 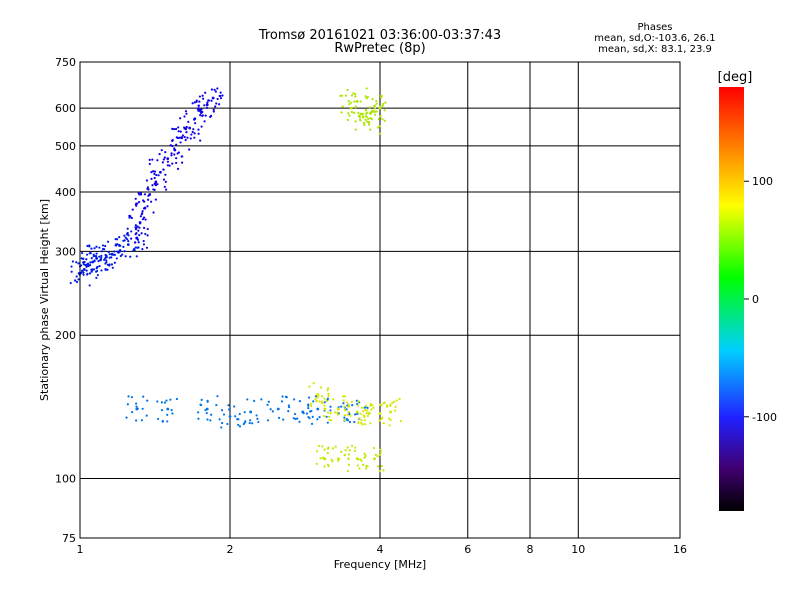 What do you see at coordinates (731, 299) in the screenshot?
I see `colorbar` at bounding box center [731, 299].